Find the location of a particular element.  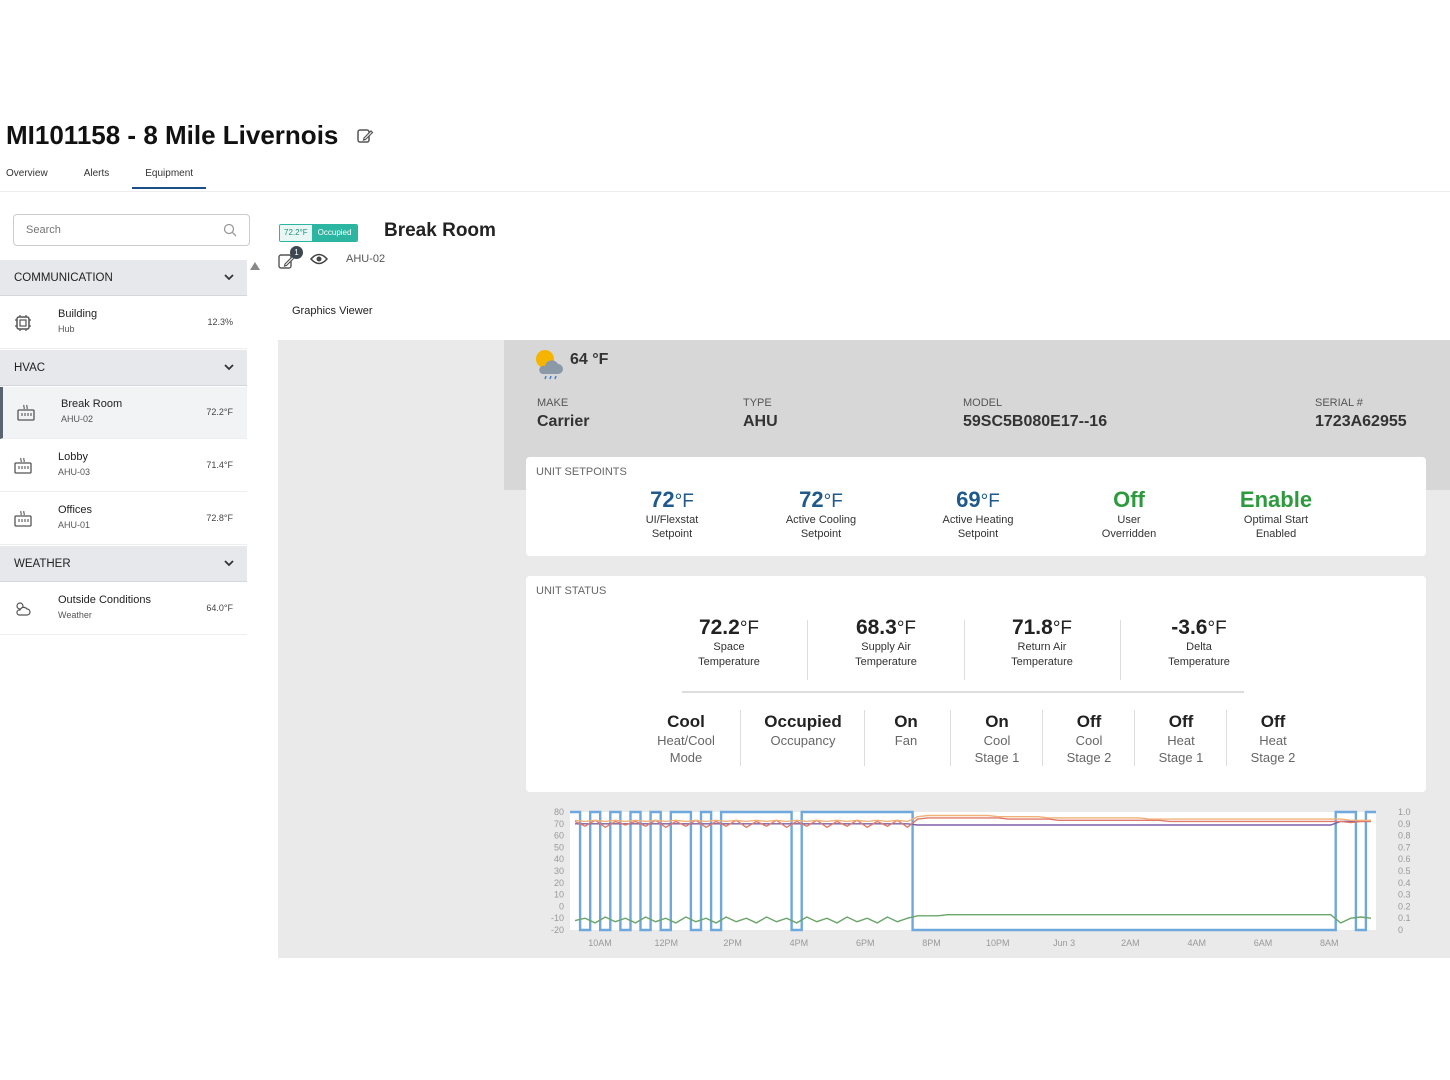

status-value: 68.3 is located at coordinates (876, 627).